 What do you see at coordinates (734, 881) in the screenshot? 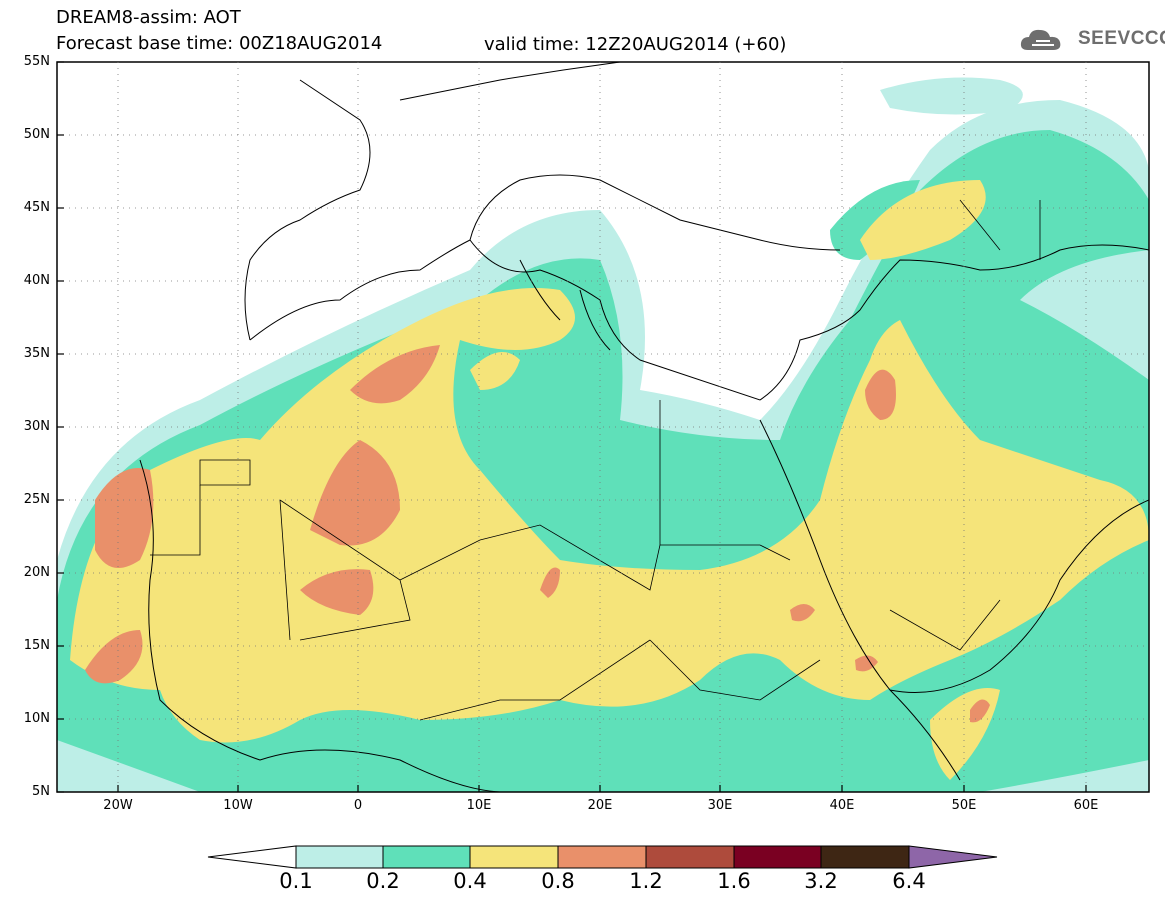
I see `colorbar-label: 1.6` at bounding box center [734, 881].